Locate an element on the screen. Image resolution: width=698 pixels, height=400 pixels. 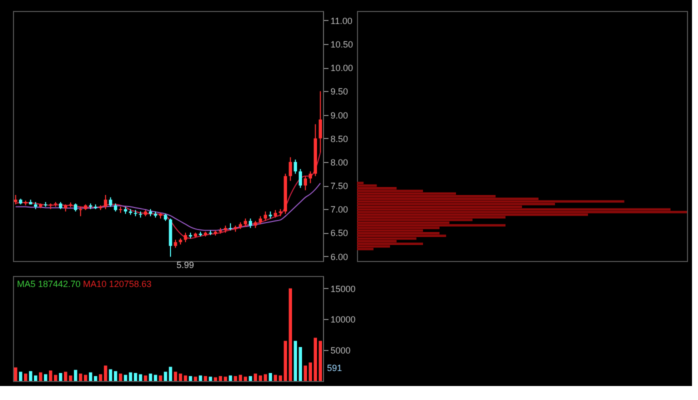
annotation: MA5 187442.70 is located at coordinates (49, 284).